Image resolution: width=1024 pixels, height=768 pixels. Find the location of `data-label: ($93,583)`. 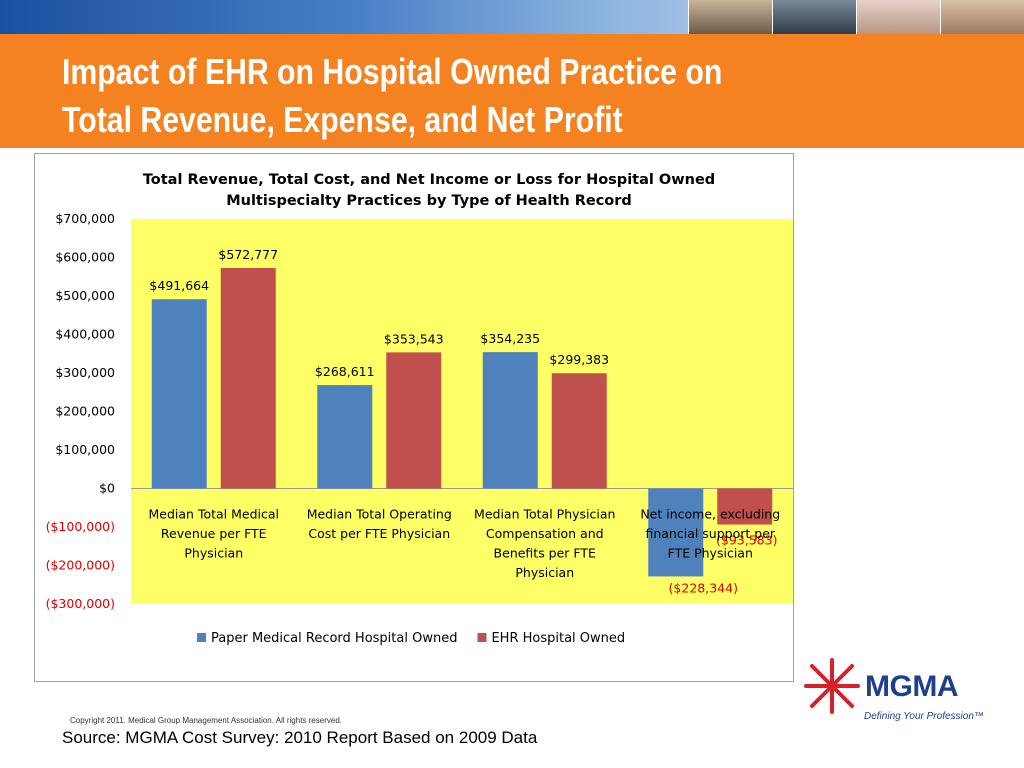

data-label: ($93,583) is located at coordinates (746, 540).